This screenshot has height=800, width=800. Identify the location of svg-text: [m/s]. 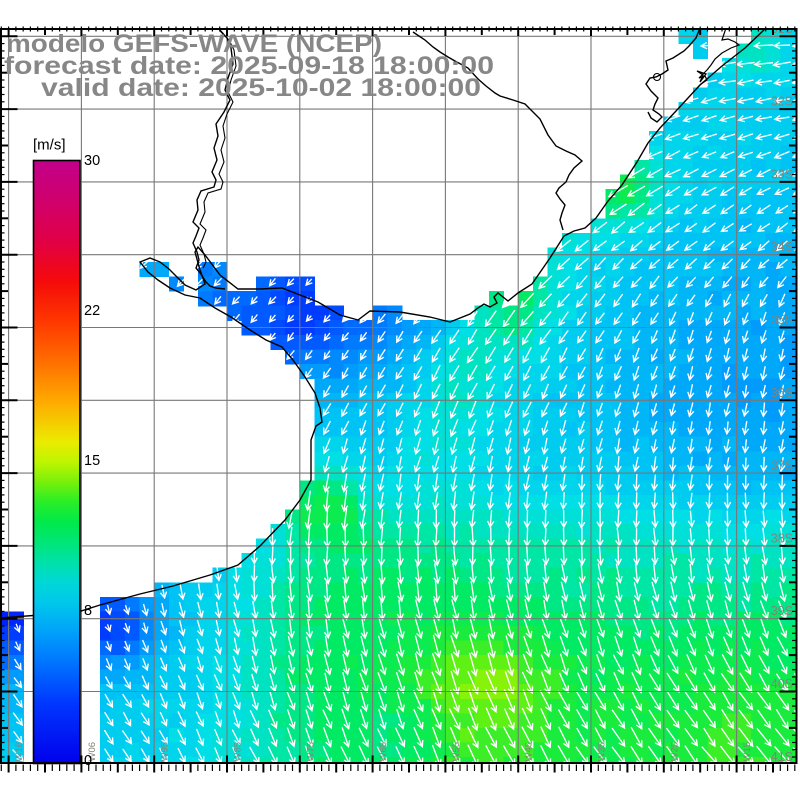
(49, 145).